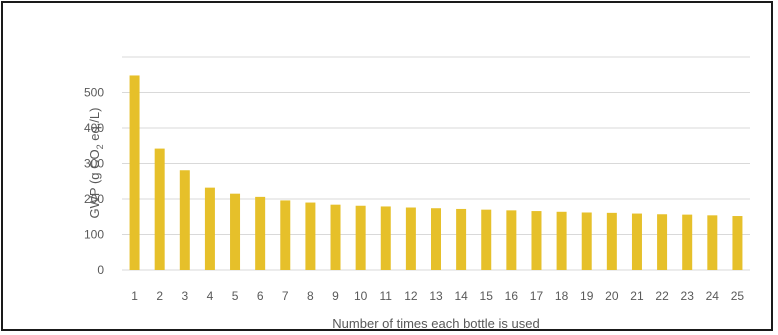 Image resolution: width=778 pixels, height=335 pixels. I want to click on x-tick-label: 13, so click(436, 296).